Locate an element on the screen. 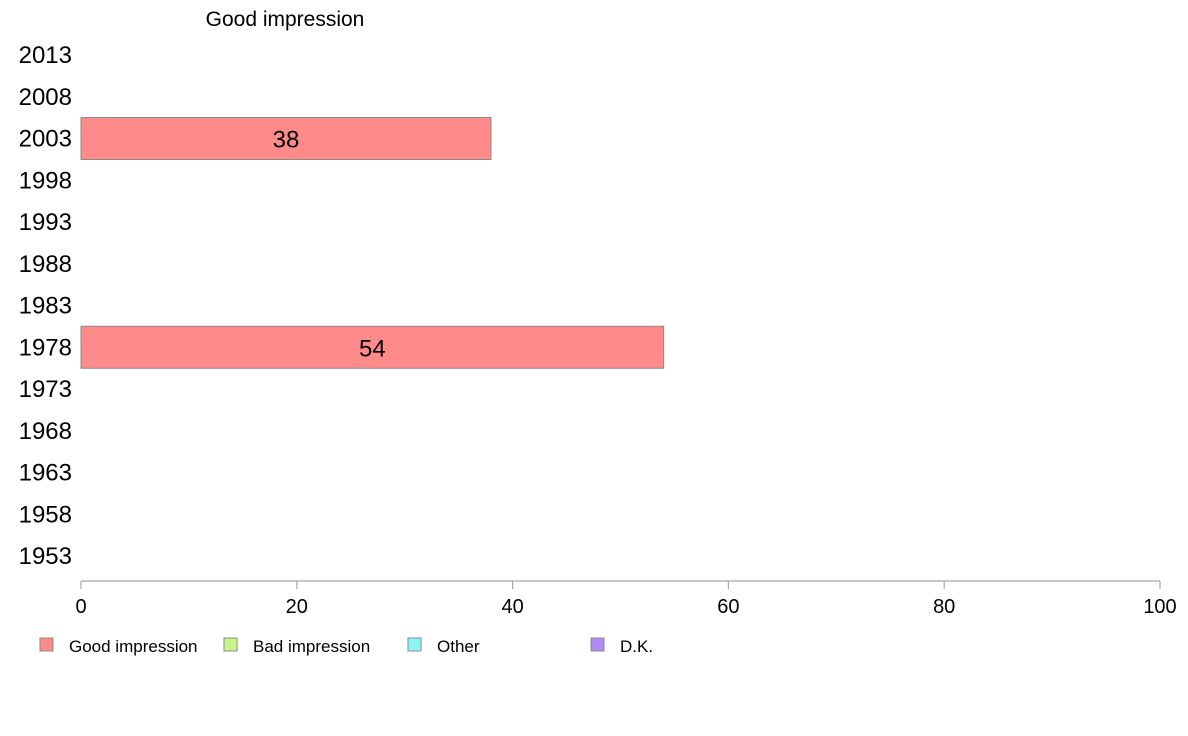 The height and width of the screenshot is (736, 1188). x-tick-label: 100 is located at coordinates (1159, 607).